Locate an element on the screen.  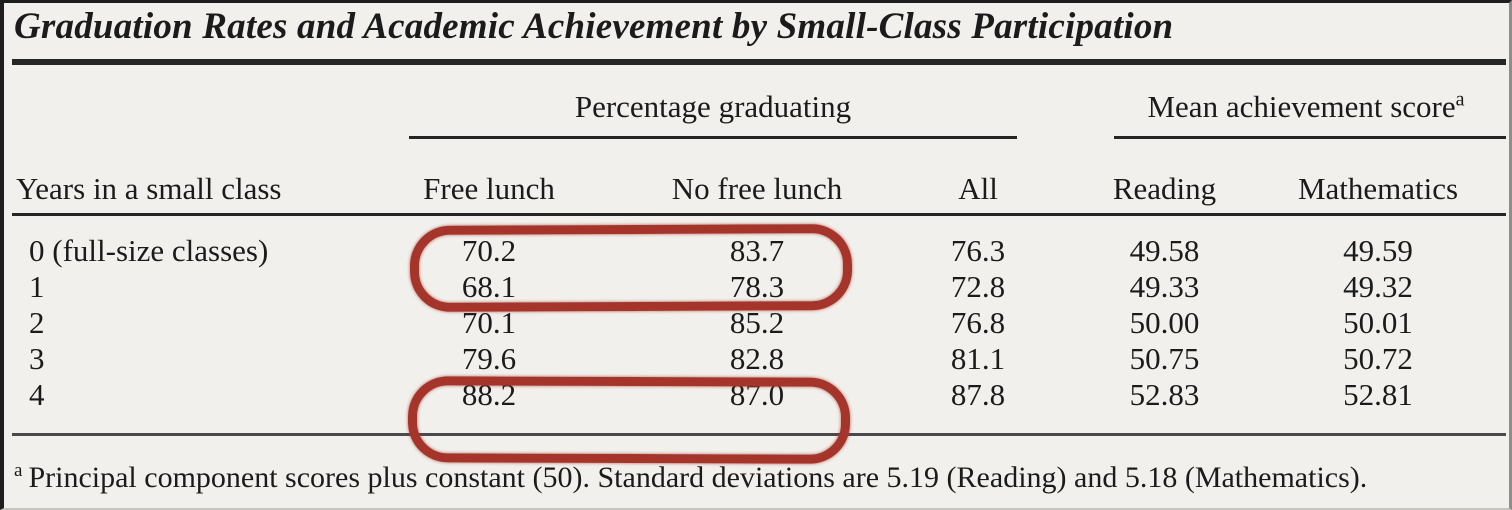
footnote-marker: a is located at coordinates (18, 470).